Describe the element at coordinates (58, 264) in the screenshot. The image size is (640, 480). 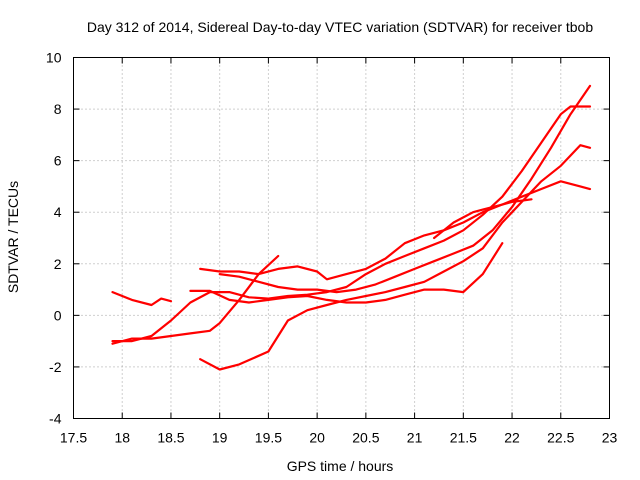
I see `y-tick-label: 2` at that location.